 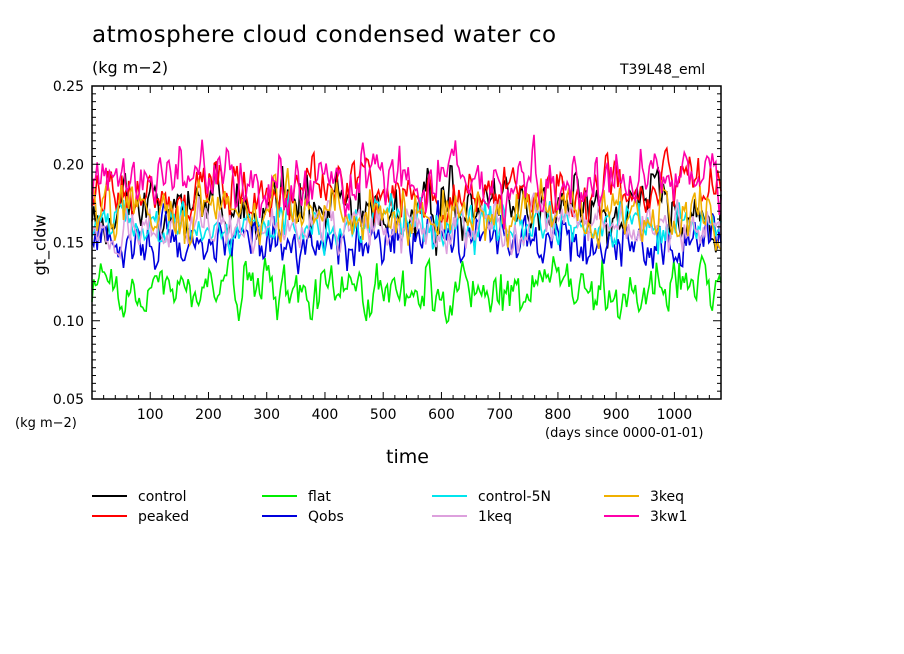 What do you see at coordinates (325, 415) in the screenshot?
I see `x-tick-label: 400` at bounding box center [325, 415].